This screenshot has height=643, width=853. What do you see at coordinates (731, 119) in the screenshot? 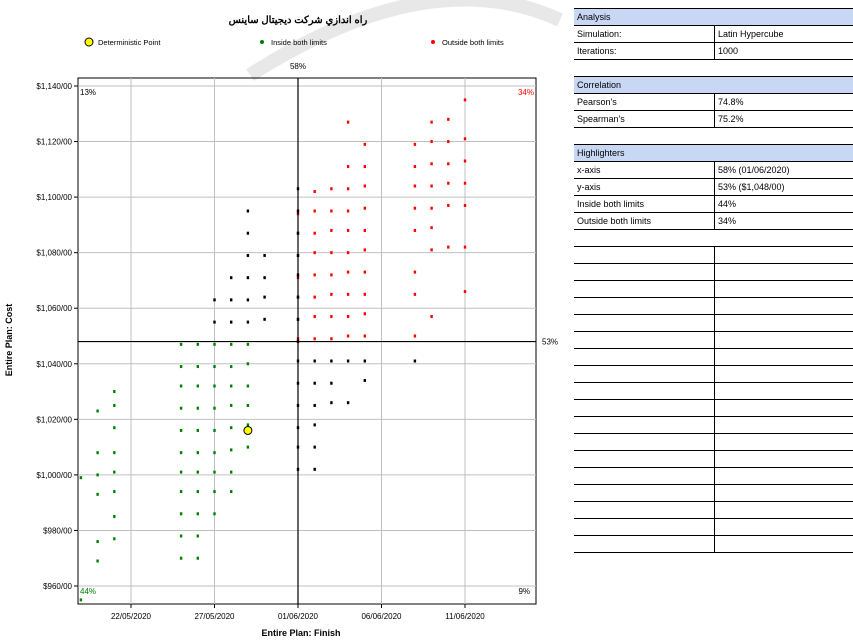
I see `stat-value: 75.2%` at bounding box center [731, 119].